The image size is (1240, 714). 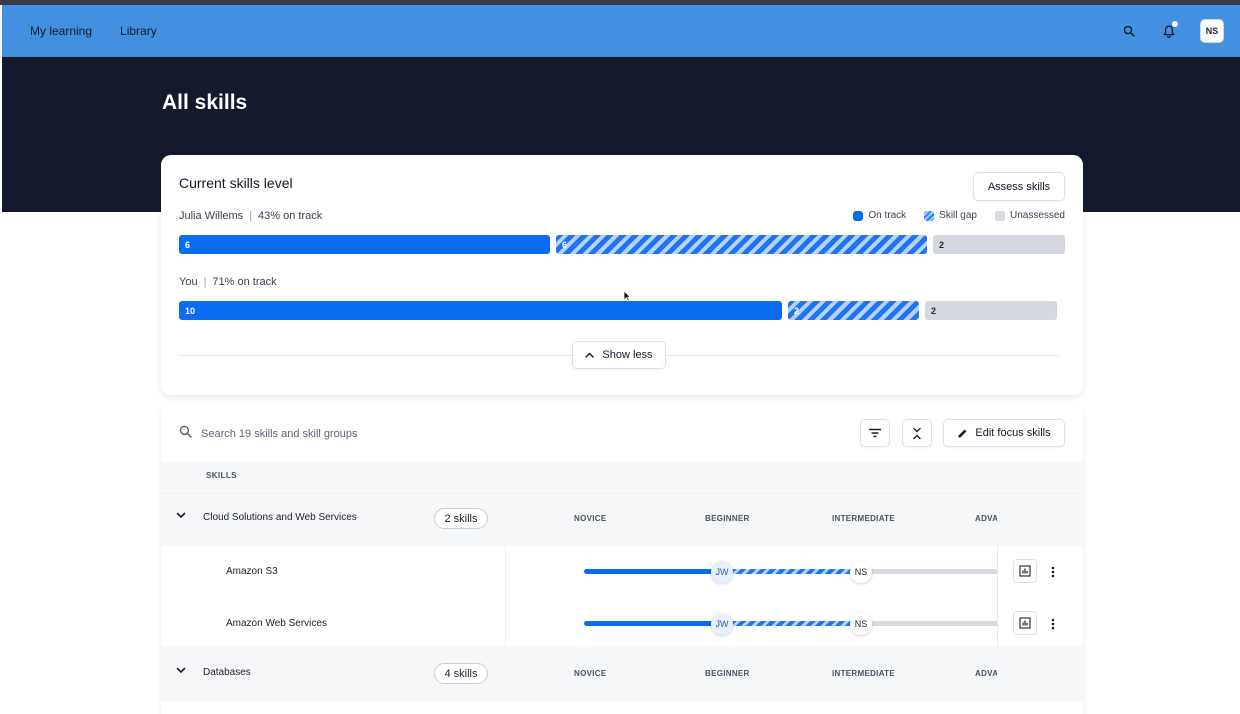 What do you see at coordinates (461, 673) in the screenshot?
I see `skill-count-badge: 4 skills` at bounding box center [461, 673].